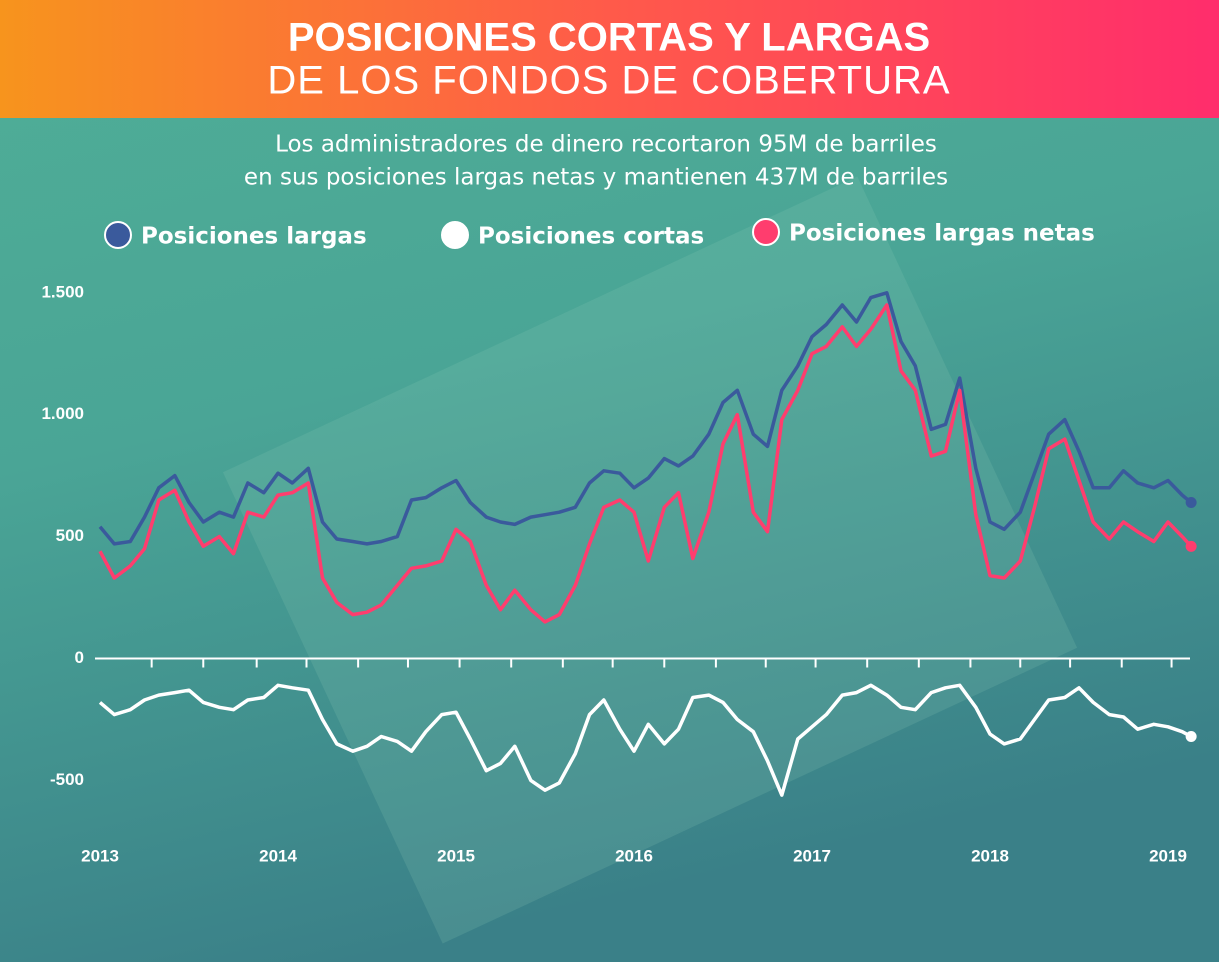  Describe the element at coordinates (942, 234) in the screenshot. I see `legend-label: Posiciones largas netas` at that location.